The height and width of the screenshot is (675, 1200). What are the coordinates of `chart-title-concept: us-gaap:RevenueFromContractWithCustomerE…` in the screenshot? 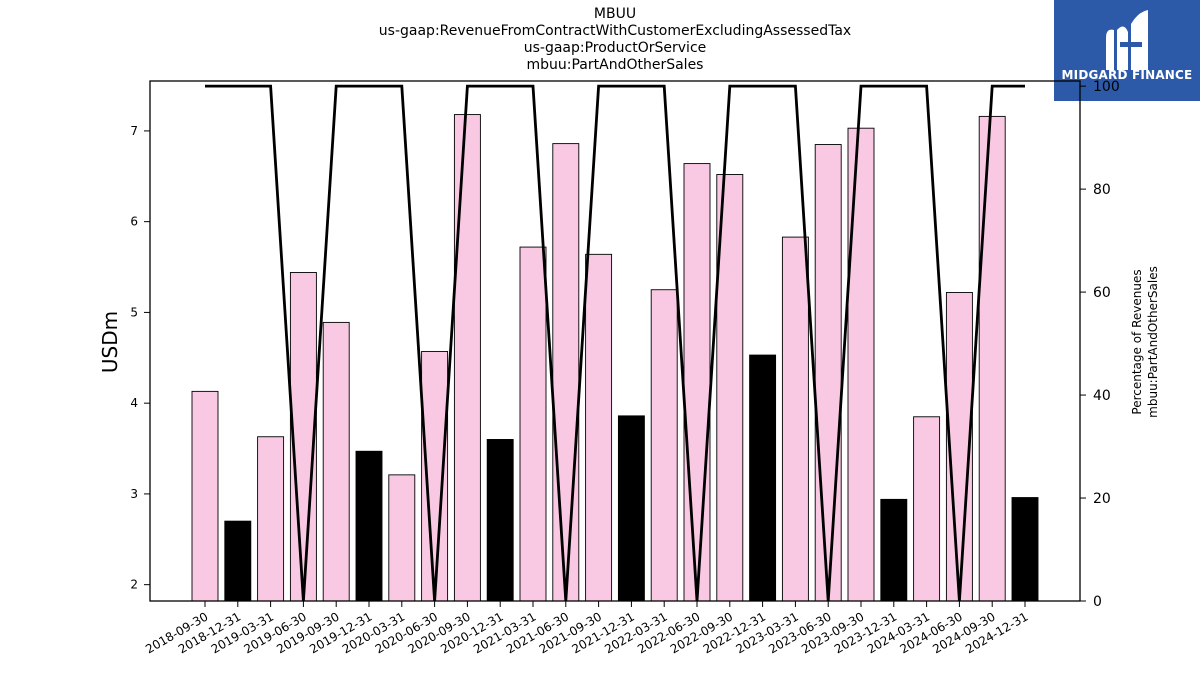 It's located at (615, 31).